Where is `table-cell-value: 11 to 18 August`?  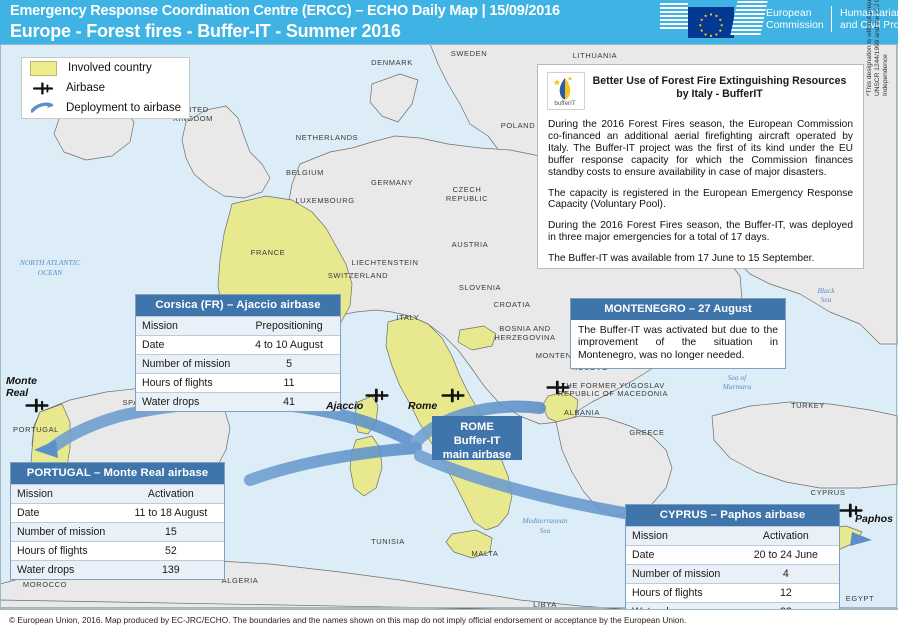
table-cell-value: 11 to 18 August is located at coordinates (171, 513).